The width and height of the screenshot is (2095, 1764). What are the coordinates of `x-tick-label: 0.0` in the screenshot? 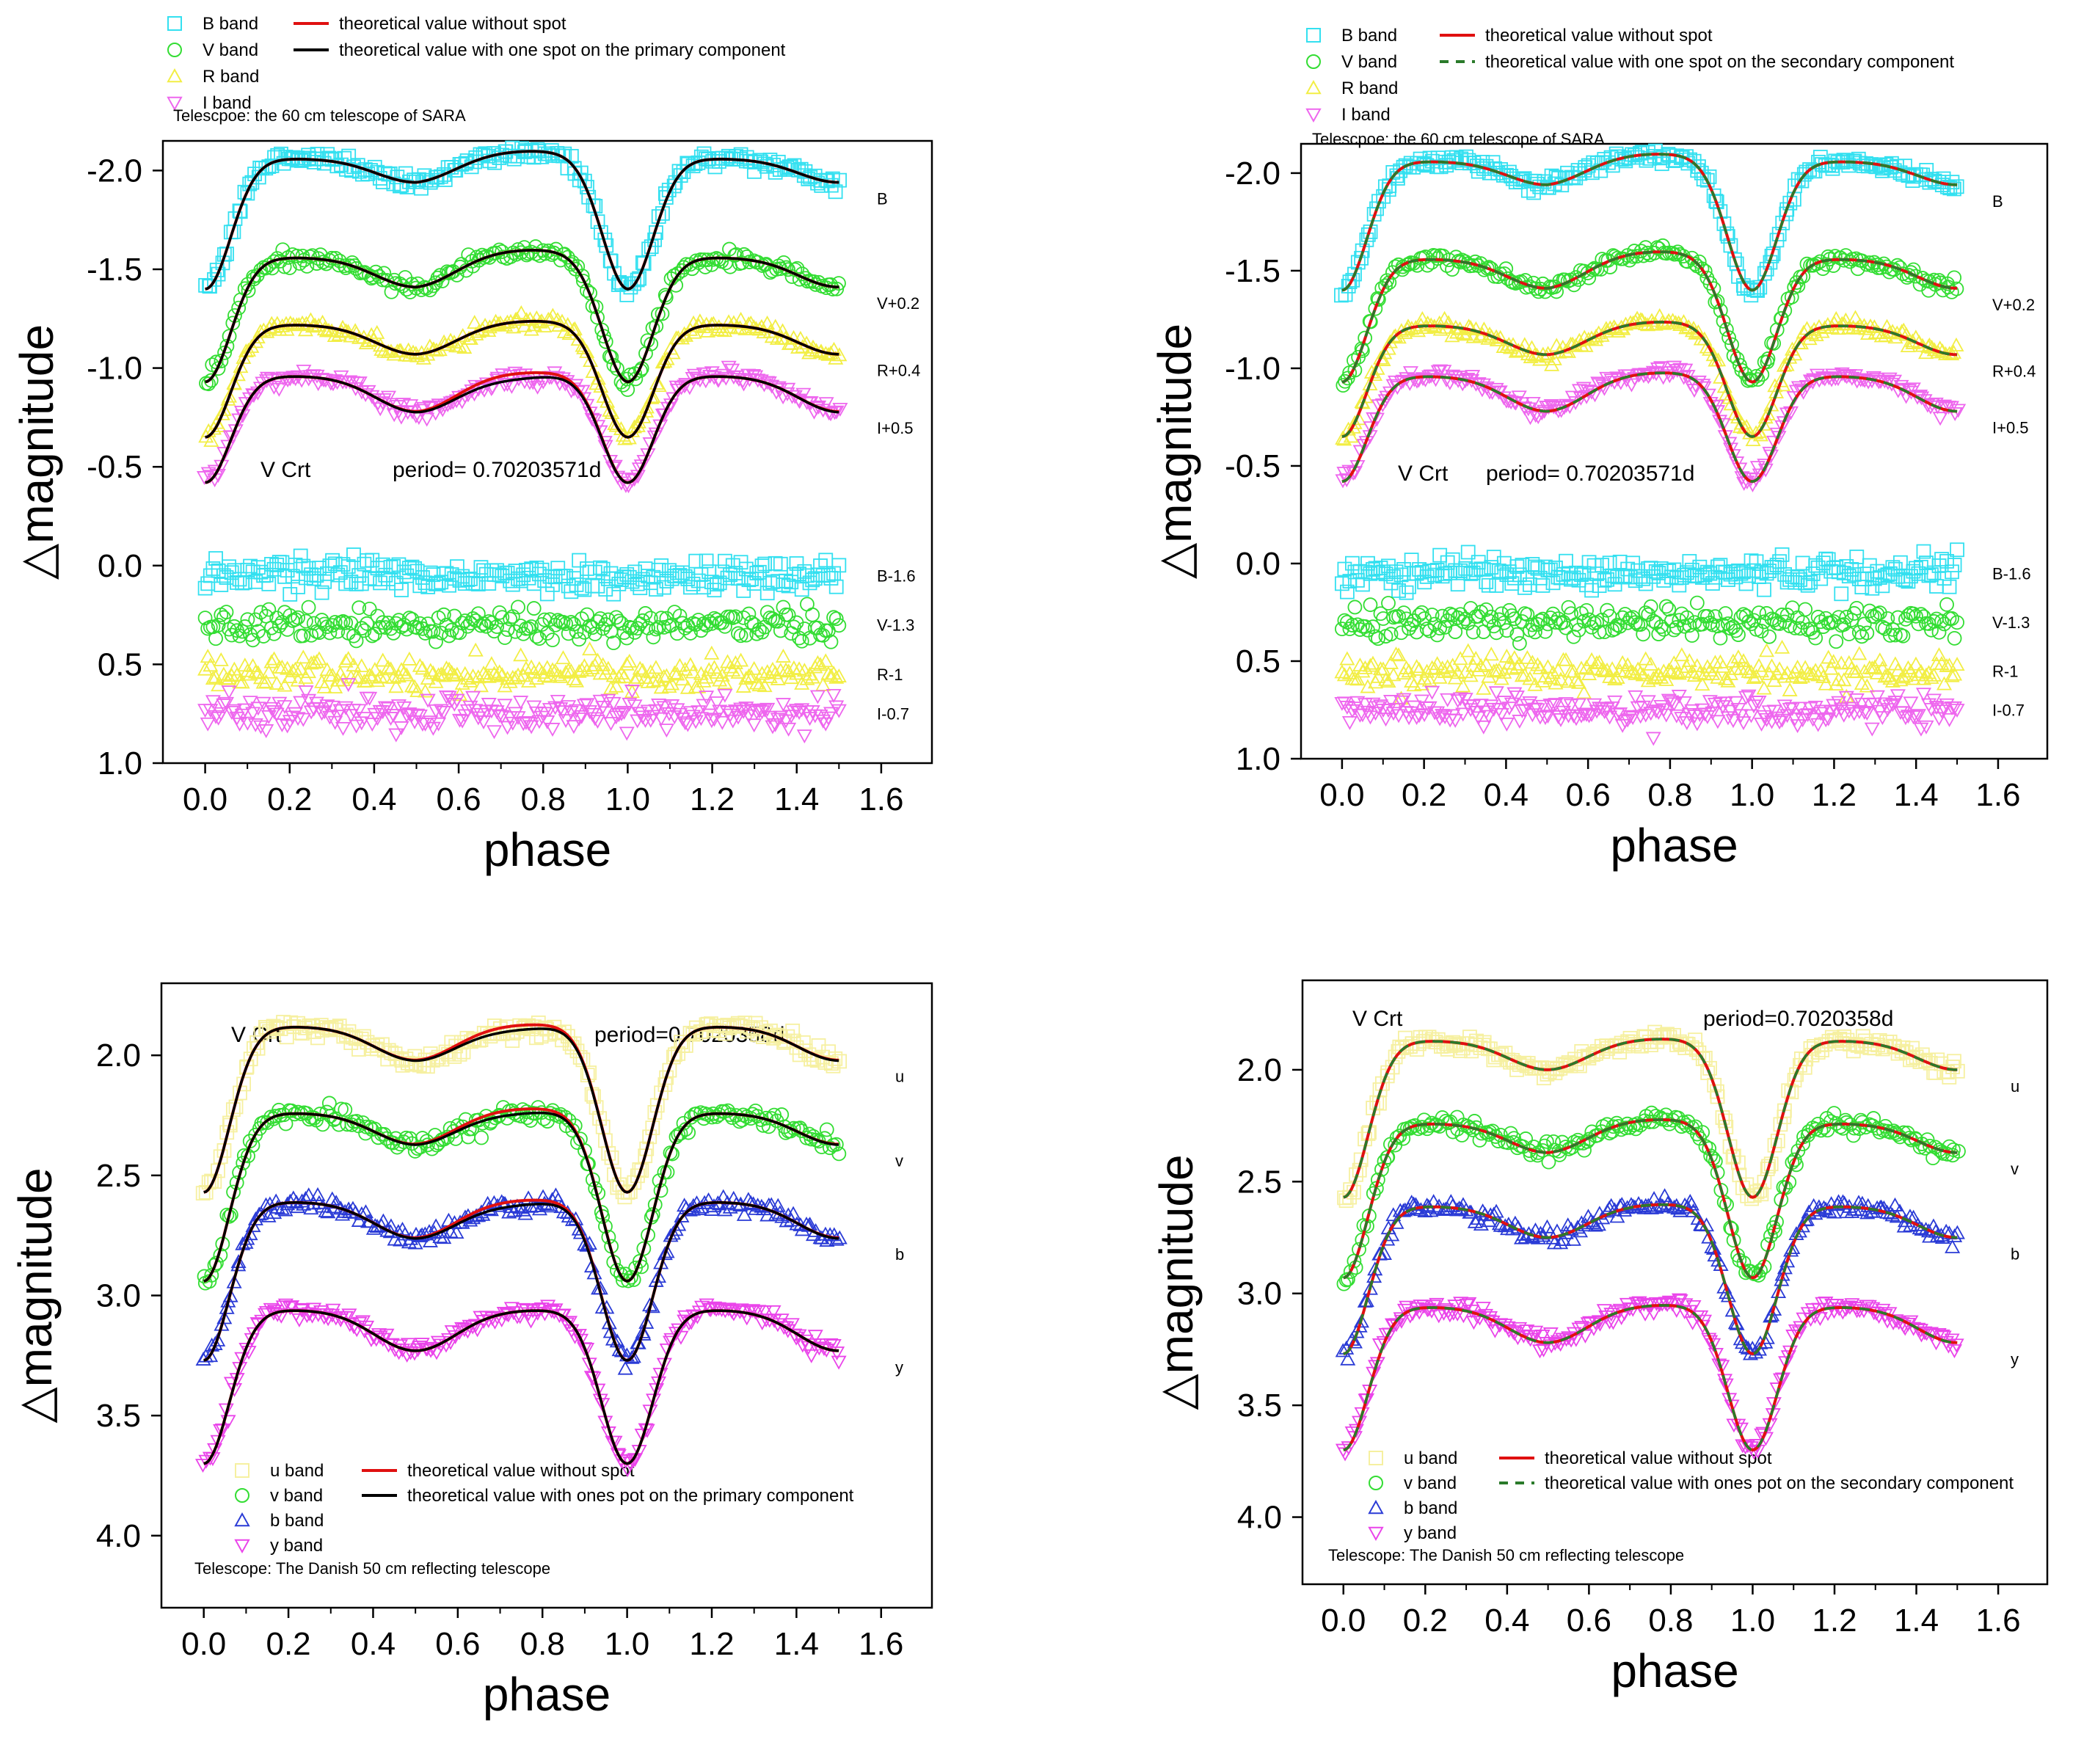 It's located at (204, 1644).